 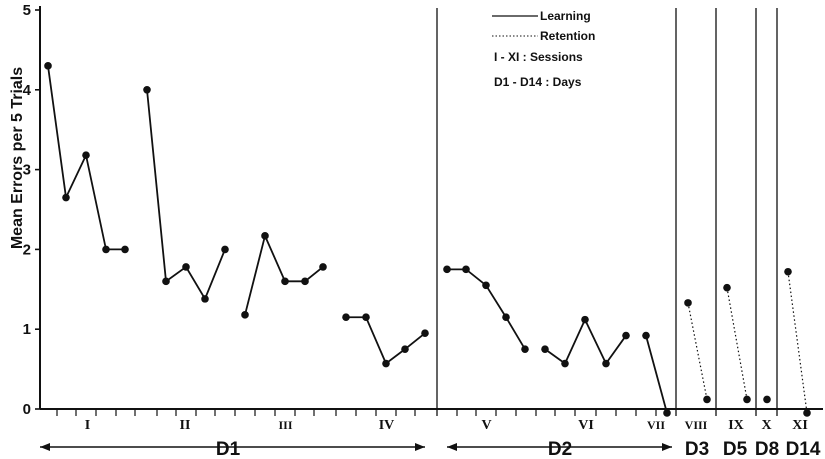 I want to click on series-line-session-iii, so click(x=284, y=274).